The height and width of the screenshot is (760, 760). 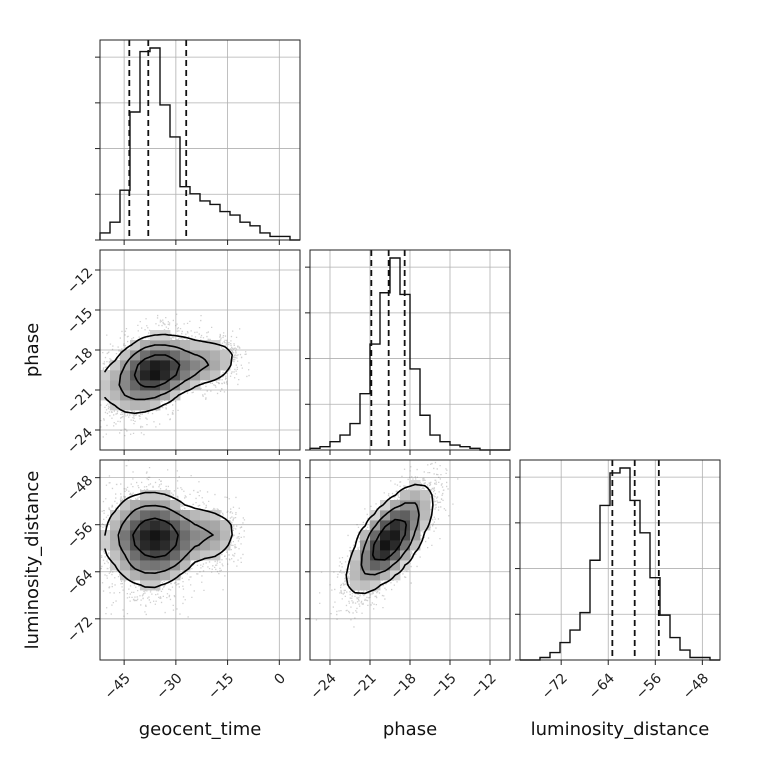 I want to click on y-axis-label-luminosity_distance: luminosity_distance, so click(x=32, y=560).